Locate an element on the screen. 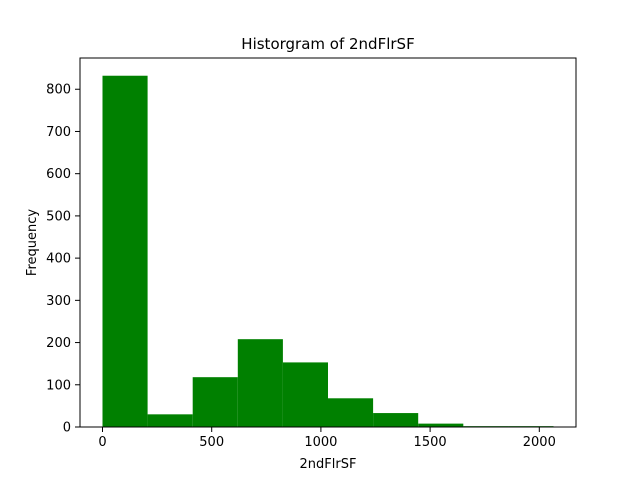  y-tick-label: 600 is located at coordinates (58, 174).